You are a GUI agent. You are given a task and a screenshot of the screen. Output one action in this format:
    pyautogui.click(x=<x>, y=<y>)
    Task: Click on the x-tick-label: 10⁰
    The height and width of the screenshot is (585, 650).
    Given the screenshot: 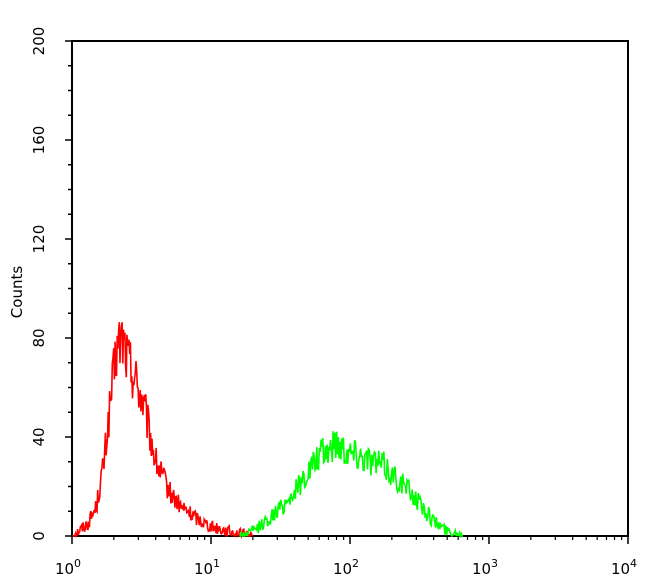 What is the action you would take?
    pyautogui.click(x=68, y=567)
    